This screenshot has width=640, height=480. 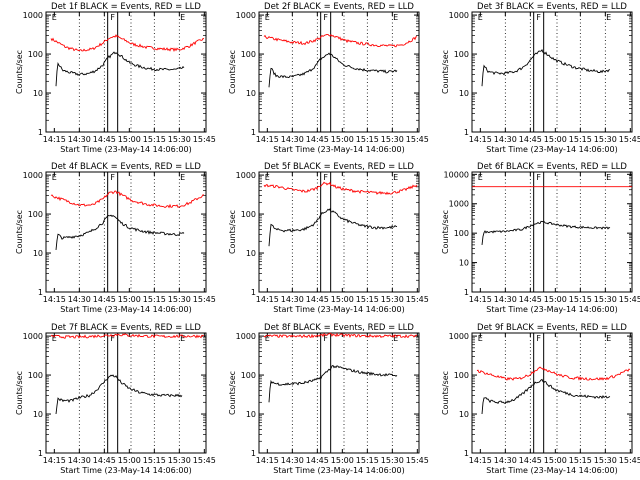 I want to click on panel-title: Det 6f BLACK = Events, RED = LLD, so click(x=552, y=167).